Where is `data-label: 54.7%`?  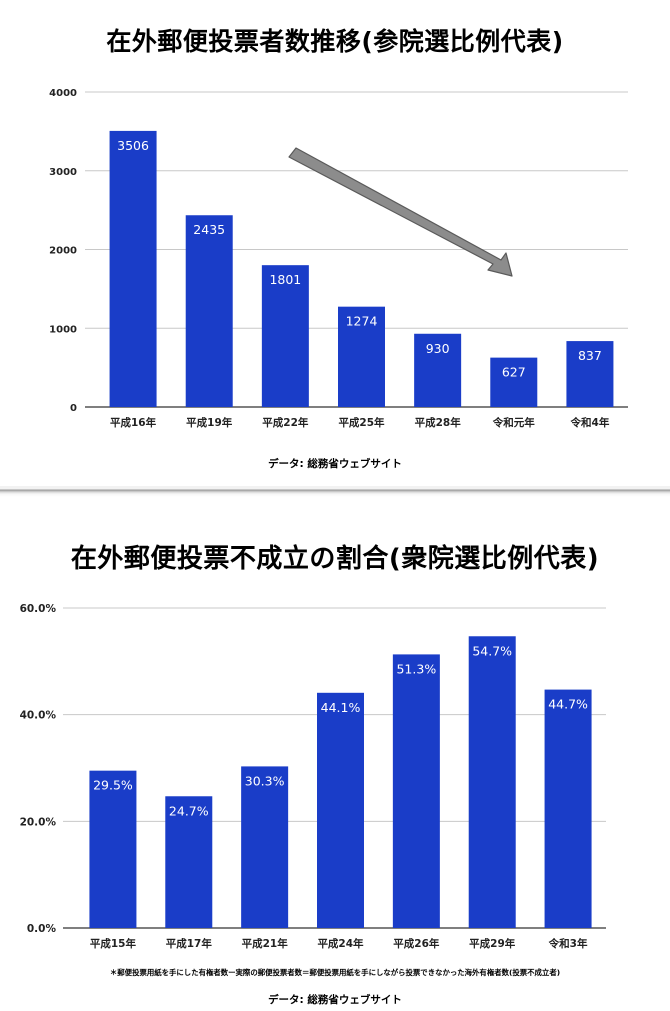 data-label: 54.7% is located at coordinates (492, 650).